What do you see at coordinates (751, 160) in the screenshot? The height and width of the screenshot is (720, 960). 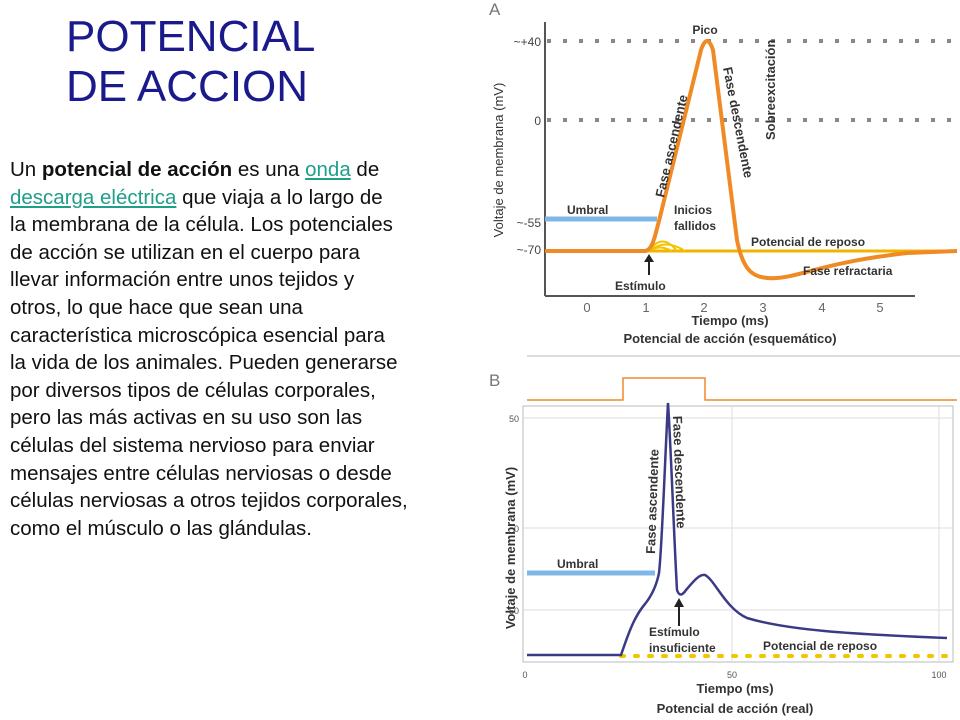 I see `action-potential-curve` at bounding box center [751, 160].